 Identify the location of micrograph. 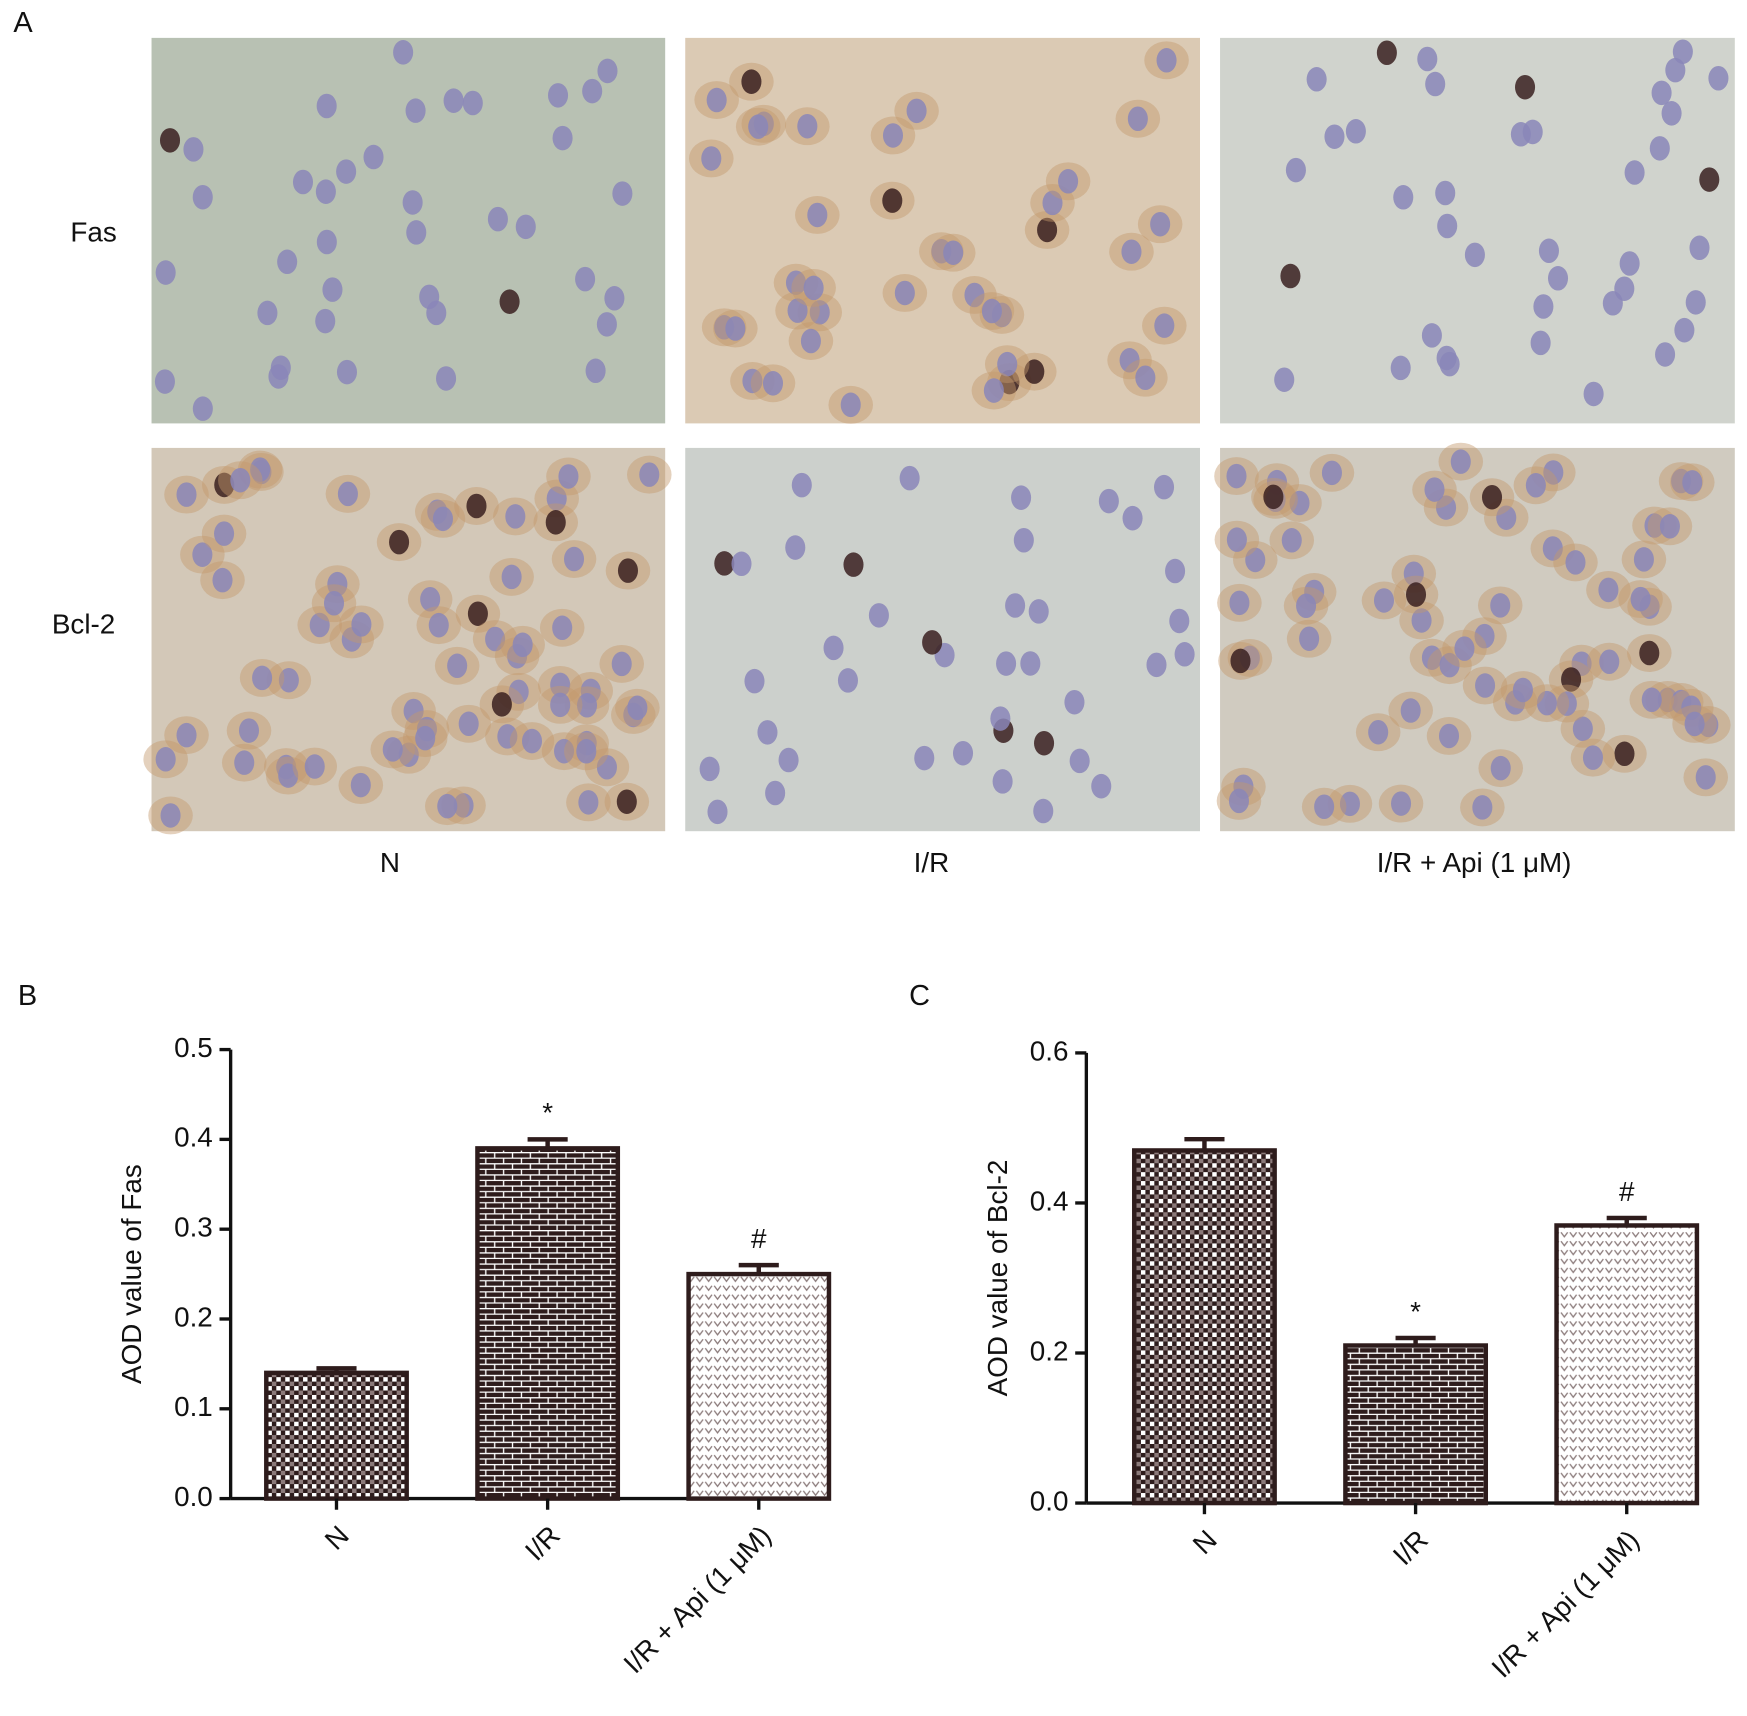
(942, 639).